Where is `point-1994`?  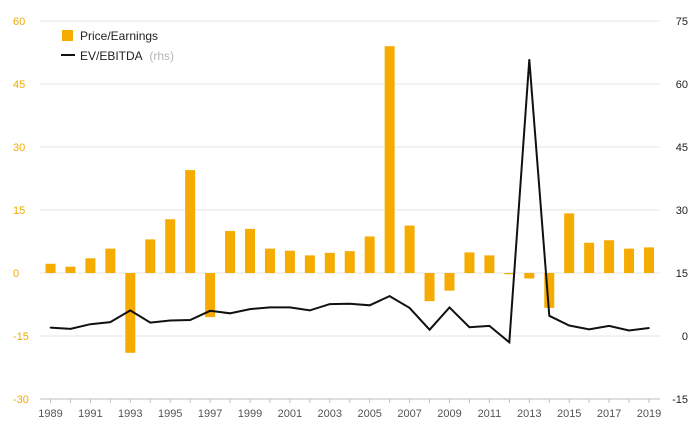 point-1994 is located at coordinates (150, 322).